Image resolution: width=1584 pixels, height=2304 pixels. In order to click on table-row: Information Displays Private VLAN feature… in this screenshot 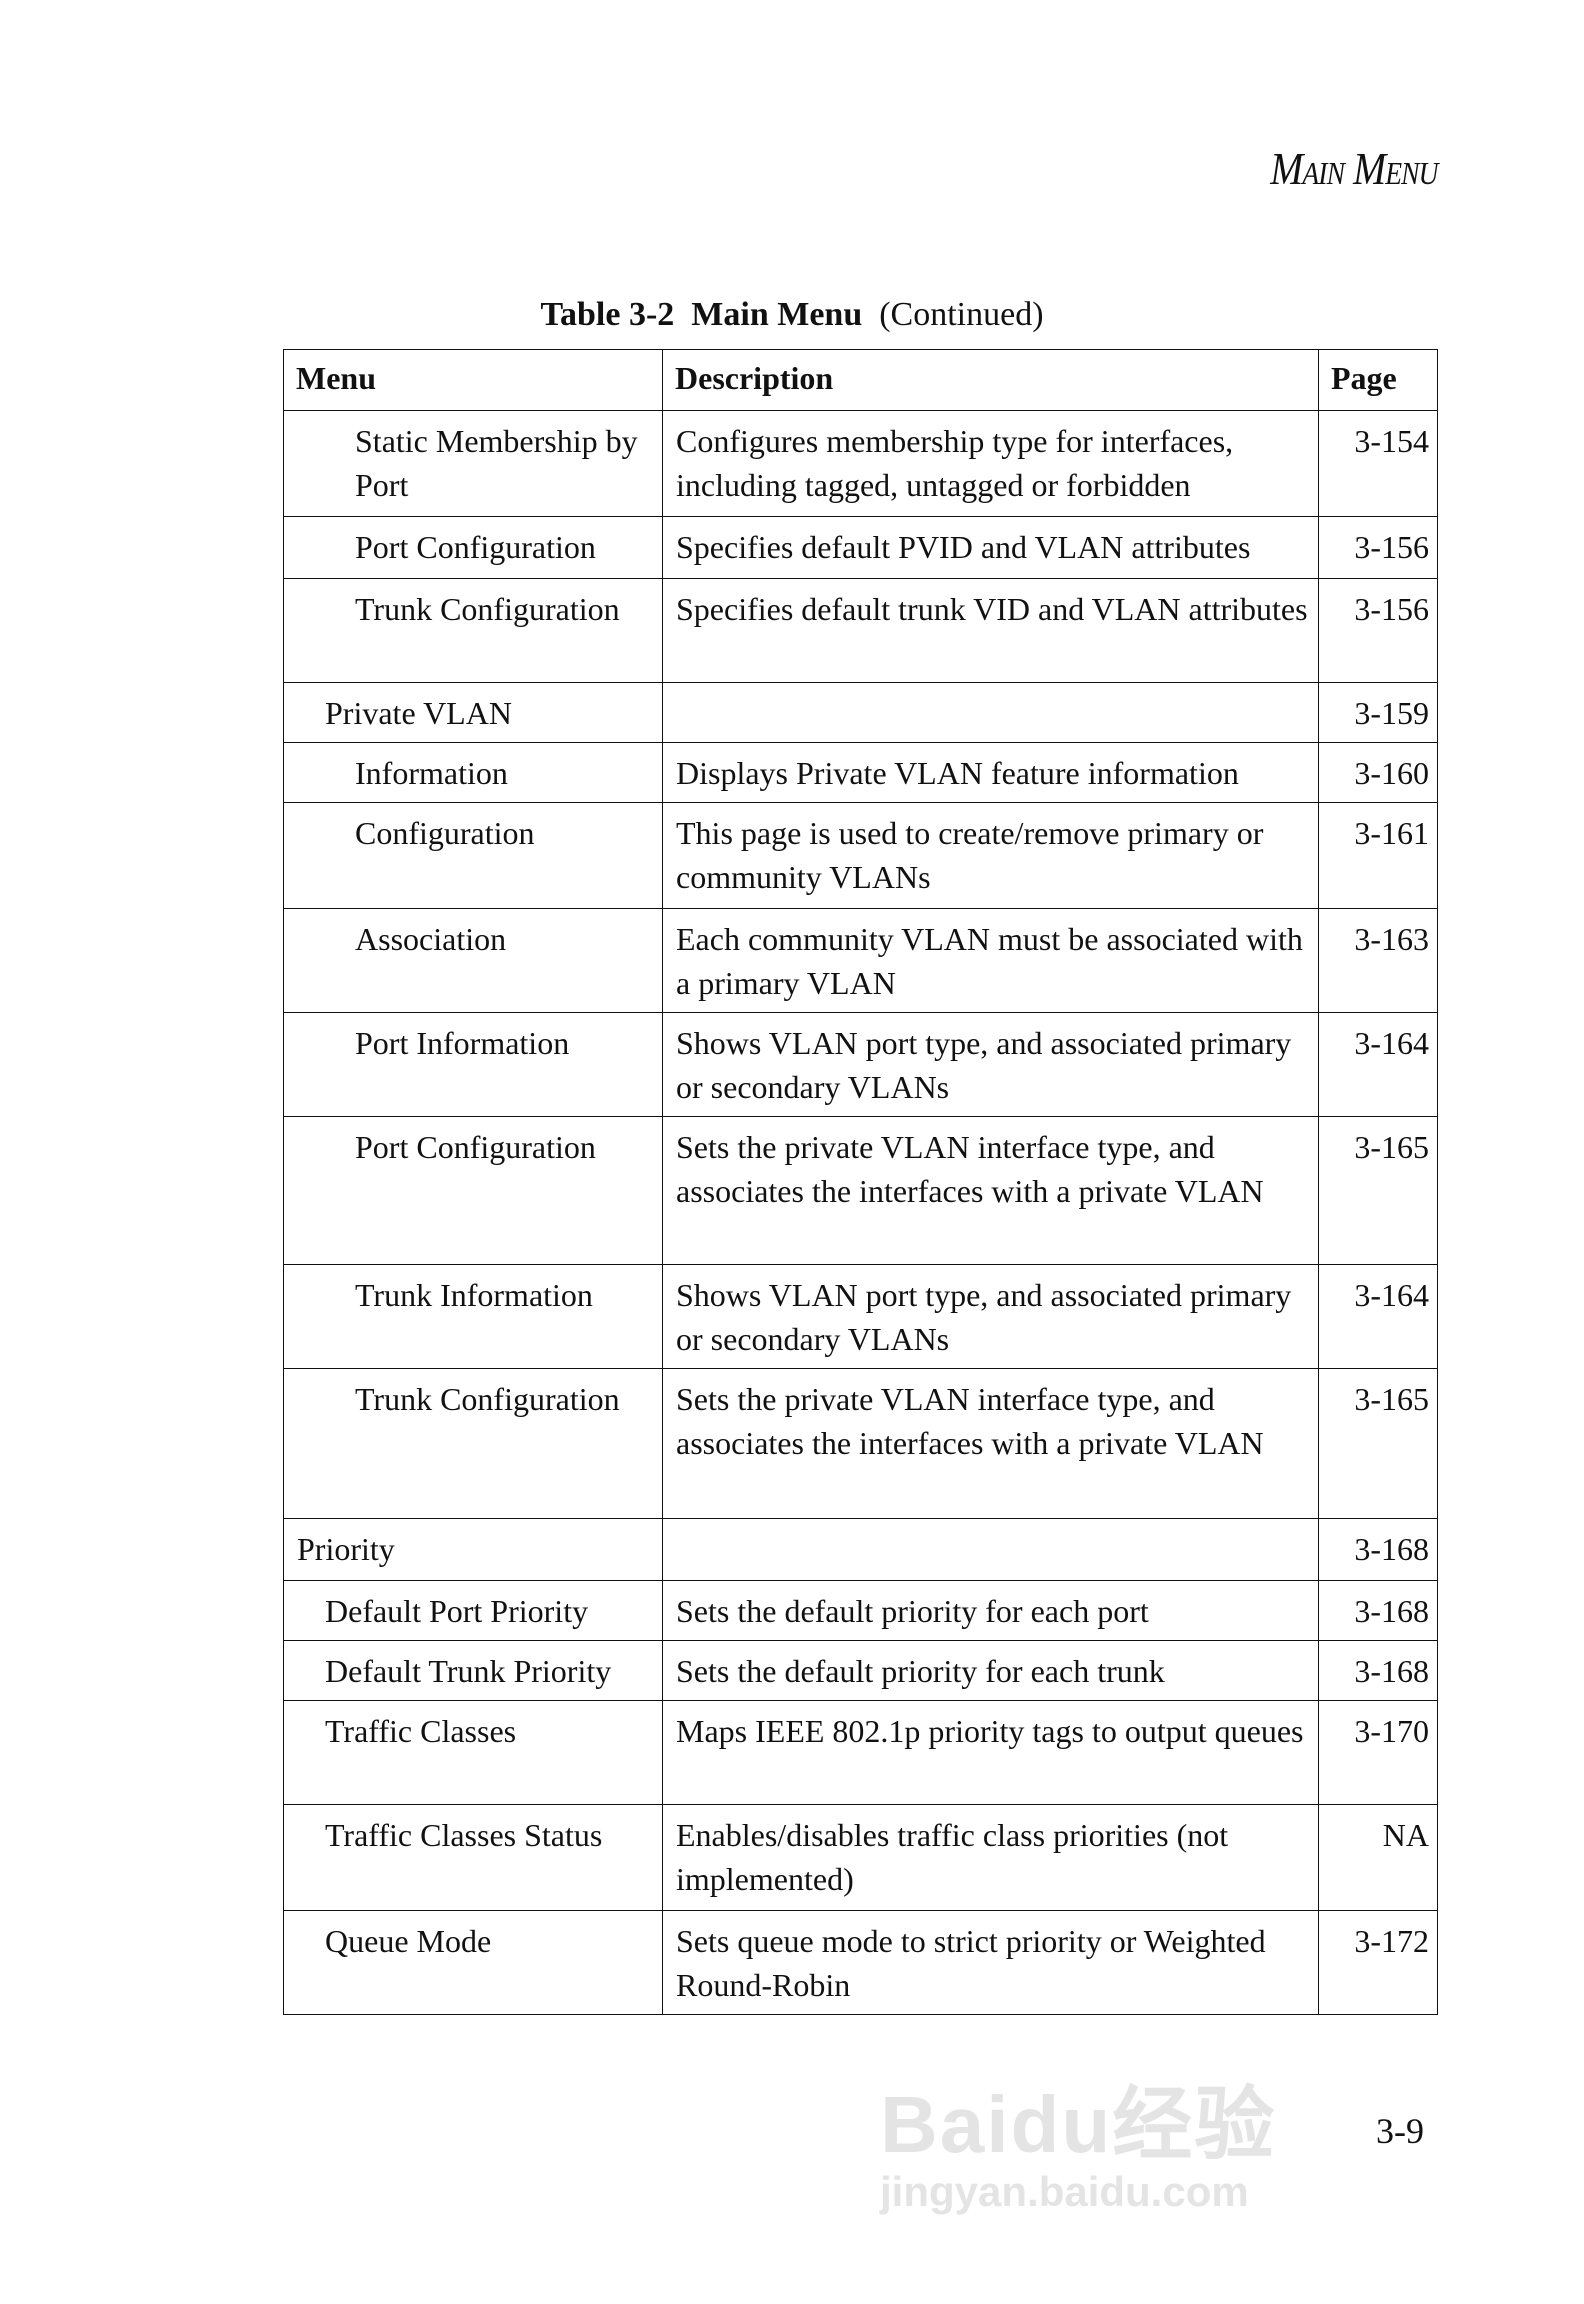, I will do `click(860, 772)`.